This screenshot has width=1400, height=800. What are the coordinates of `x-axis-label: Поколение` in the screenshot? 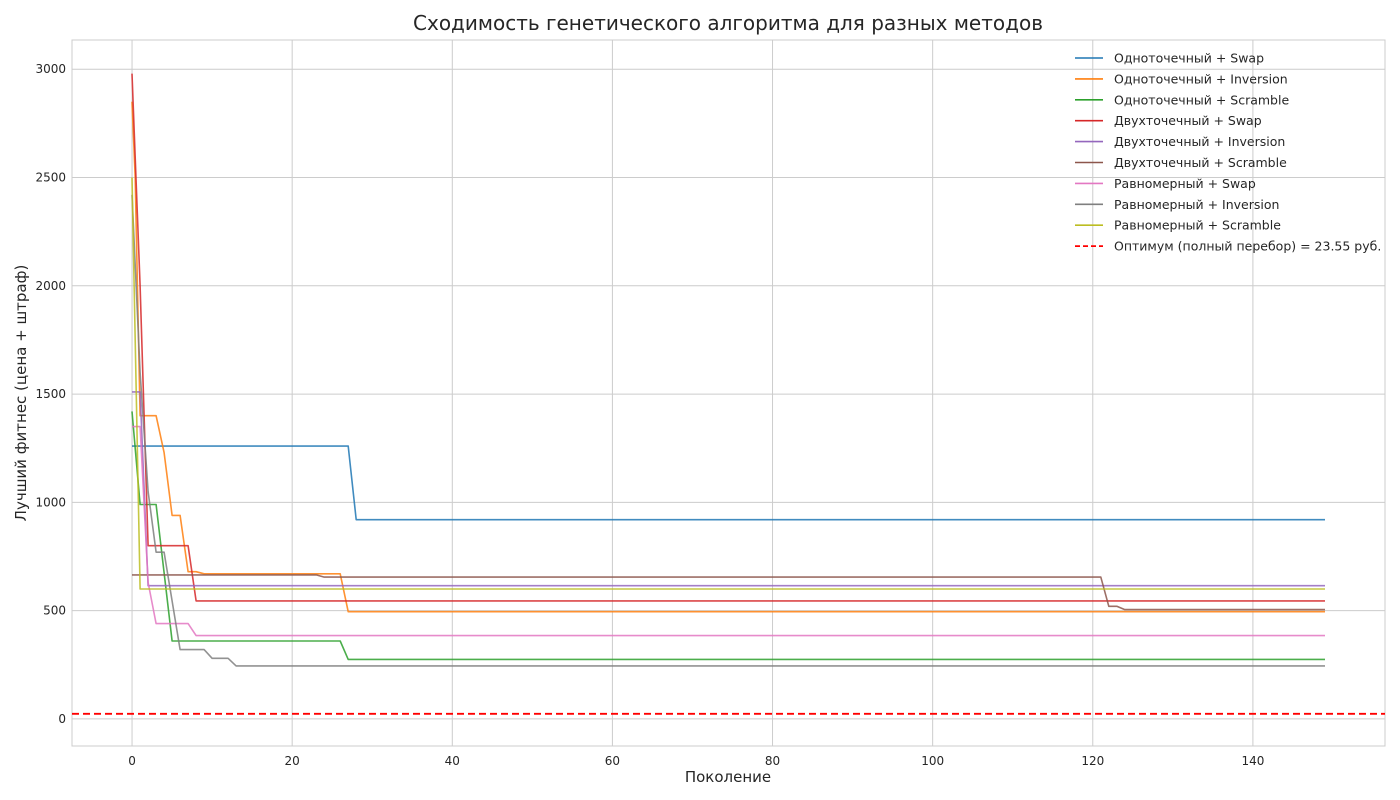 It's located at (728, 777).